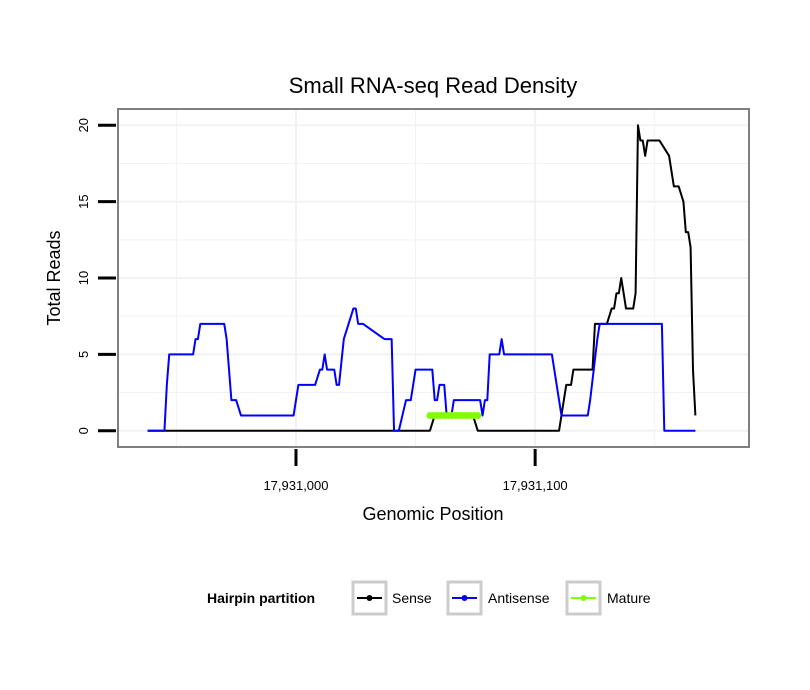 The height and width of the screenshot is (690, 810). What do you see at coordinates (432, 514) in the screenshot?
I see `x-axis-label: Genomic Position` at bounding box center [432, 514].